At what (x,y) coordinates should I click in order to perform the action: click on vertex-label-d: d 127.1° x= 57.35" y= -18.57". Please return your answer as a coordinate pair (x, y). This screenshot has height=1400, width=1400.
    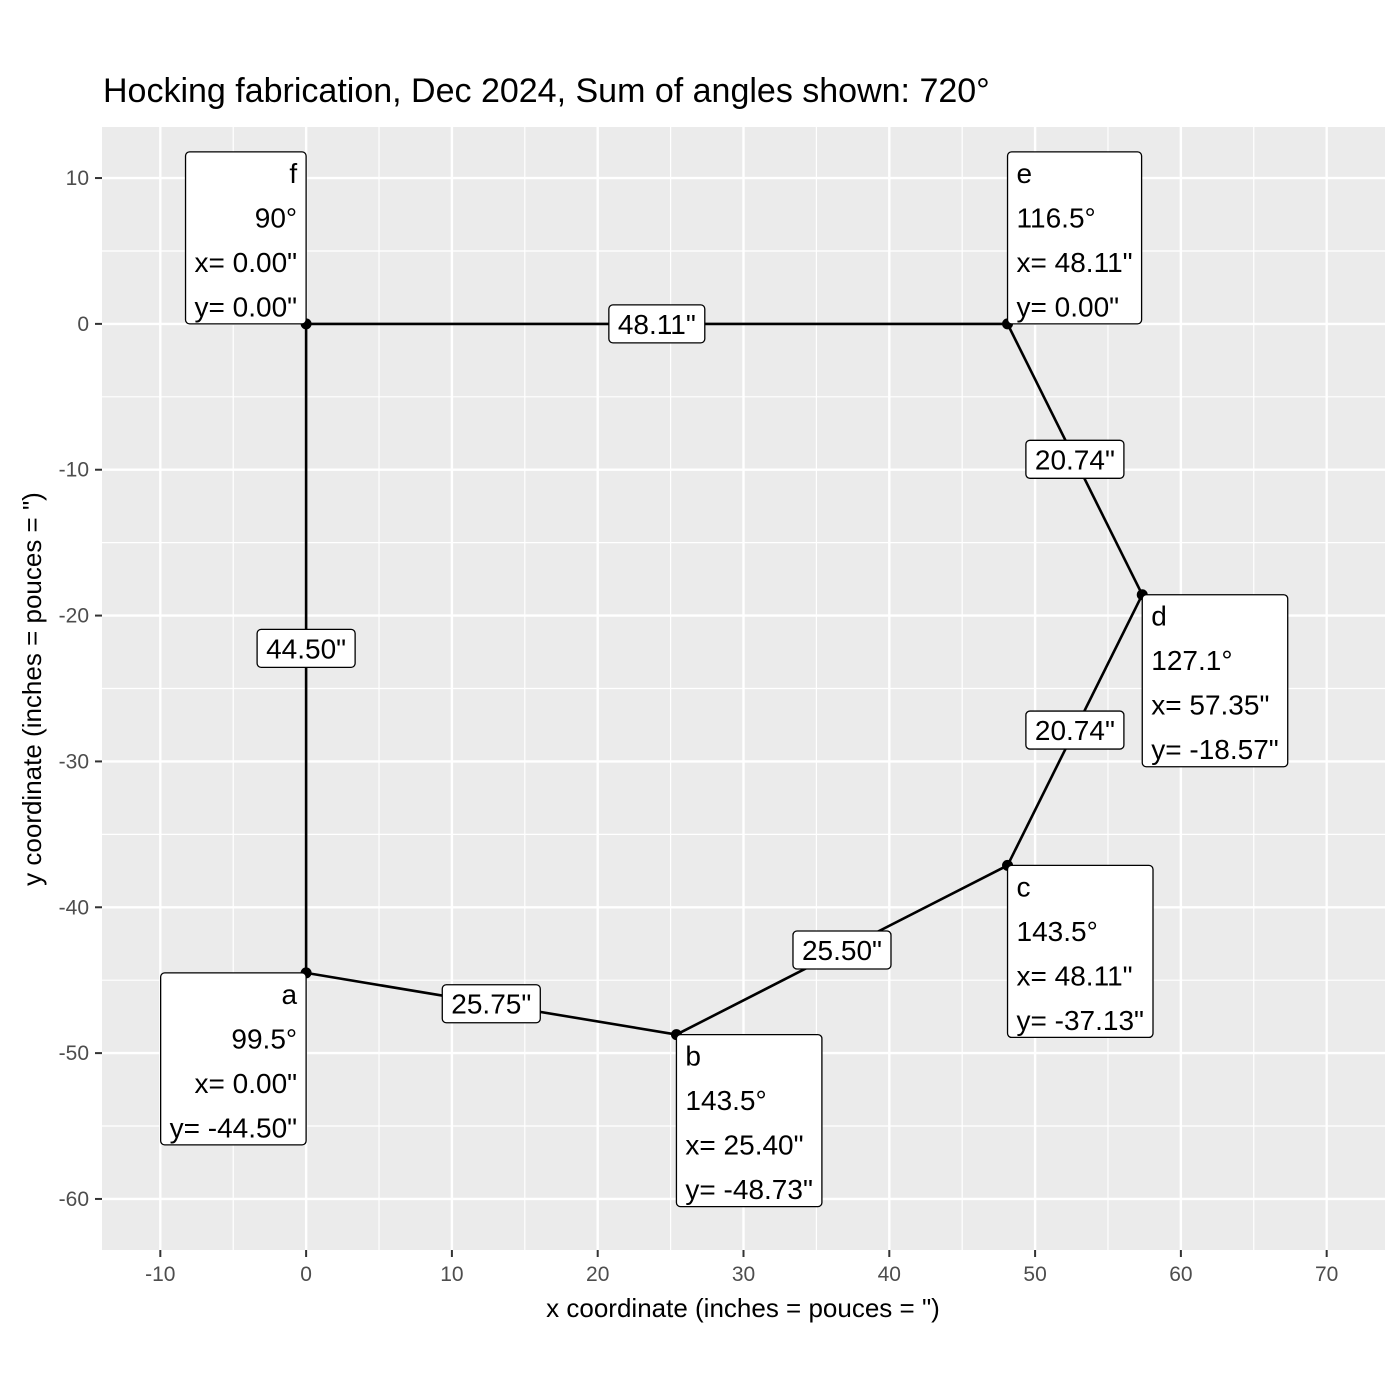
    Looking at the image, I should click on (1215, 681).